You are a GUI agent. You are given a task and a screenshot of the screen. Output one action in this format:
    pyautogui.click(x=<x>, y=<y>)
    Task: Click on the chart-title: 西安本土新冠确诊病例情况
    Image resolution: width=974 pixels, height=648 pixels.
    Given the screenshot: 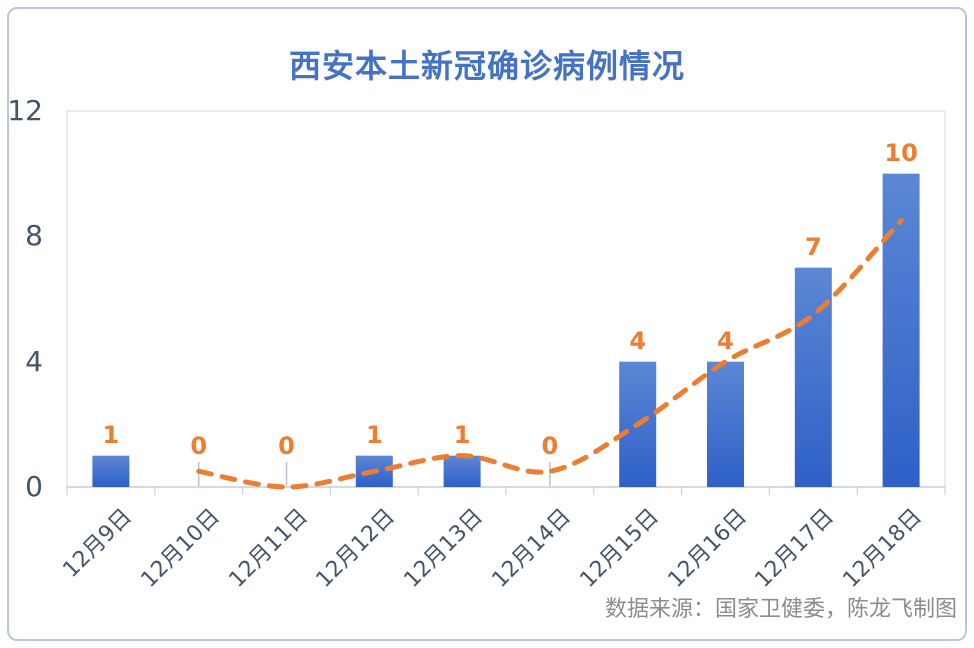 What is the action you would take?
    pyautogui.click(x=486, y=66)
    